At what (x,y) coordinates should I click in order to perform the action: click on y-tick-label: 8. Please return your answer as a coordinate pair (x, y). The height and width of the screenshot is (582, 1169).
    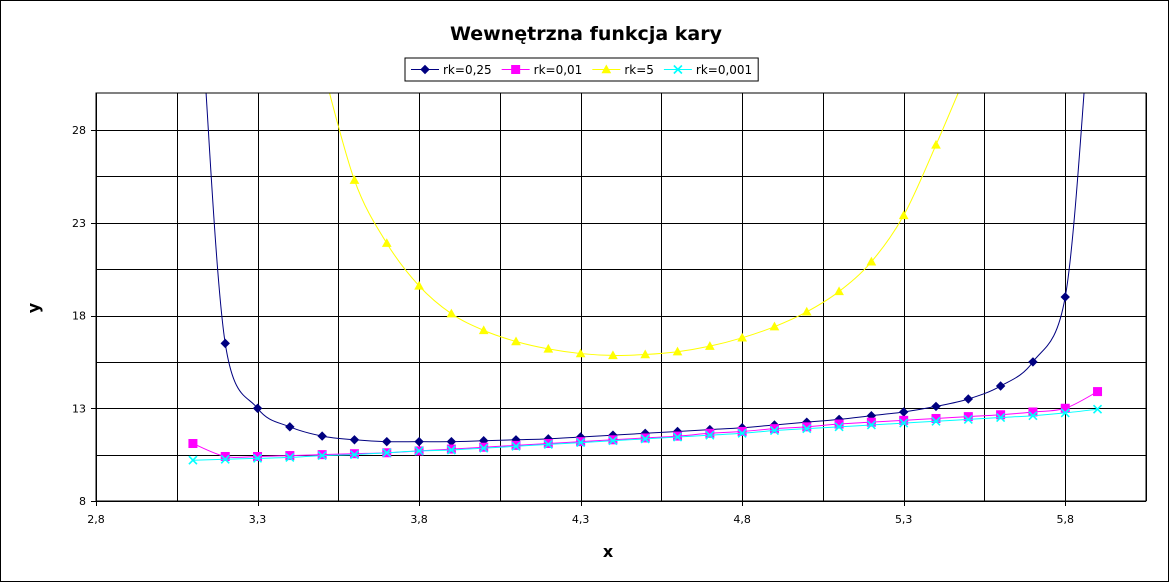
    Looking at the image, I should click on (82, 501).